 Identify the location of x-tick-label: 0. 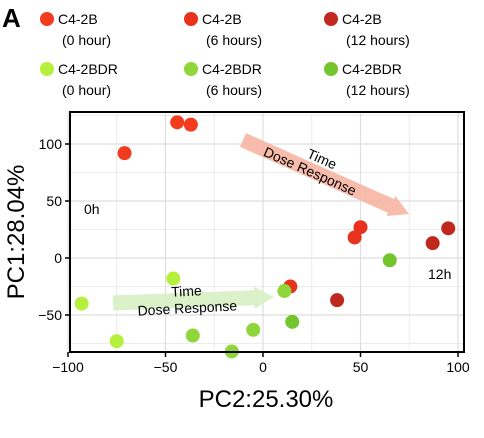
(263, 367).